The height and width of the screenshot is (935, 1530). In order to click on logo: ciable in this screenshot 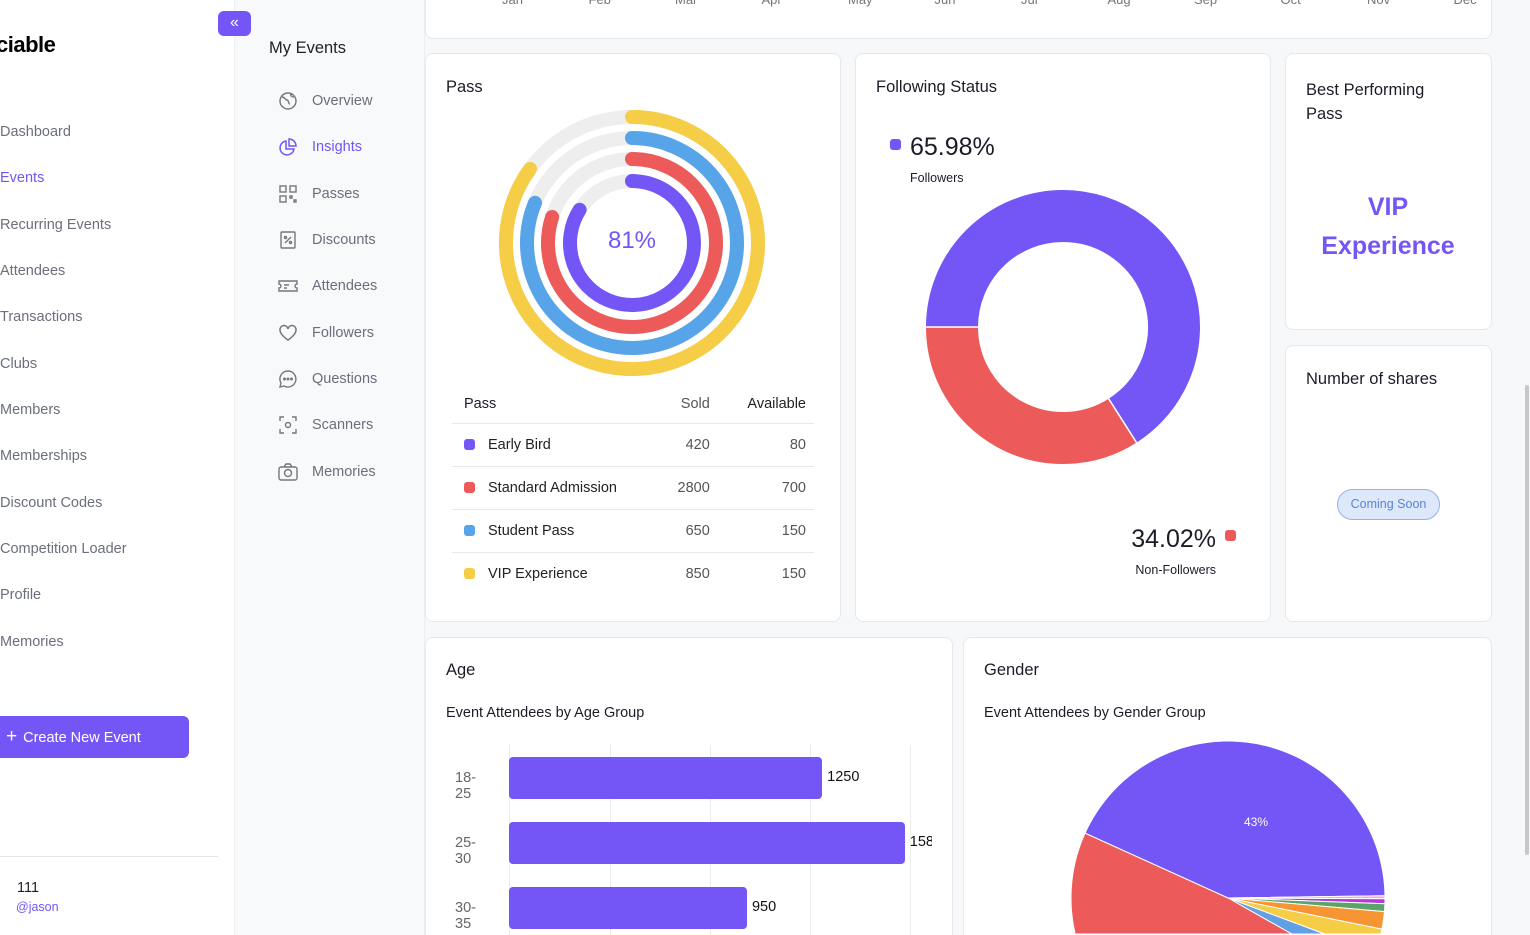, I will do `click(28, 44)`.